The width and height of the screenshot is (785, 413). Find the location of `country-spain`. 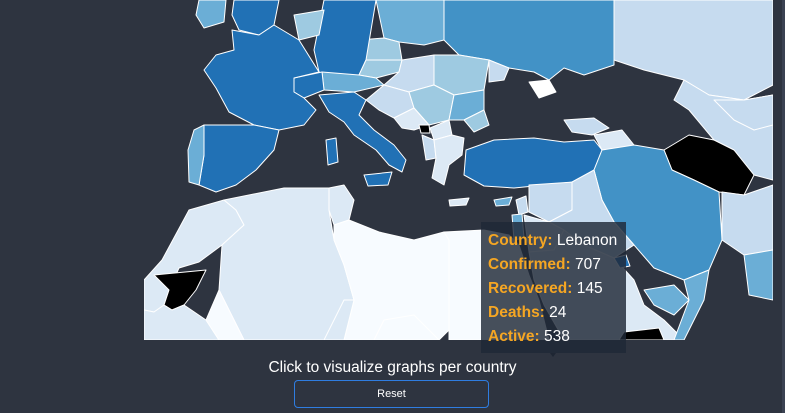

country-spain is located at coordinates (239, 158).